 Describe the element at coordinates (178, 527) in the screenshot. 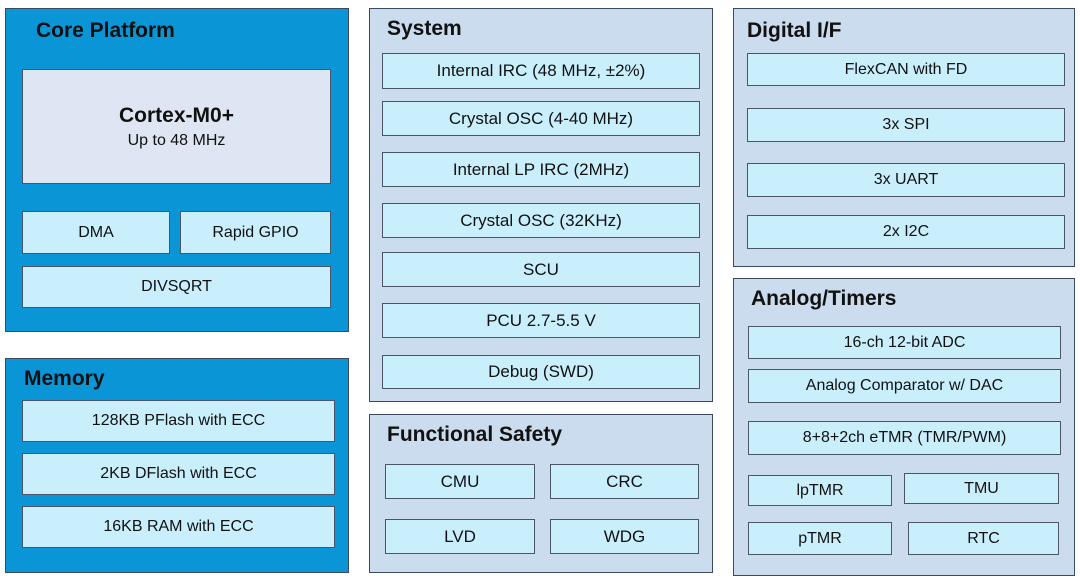

I see `memory-item: 16KB RAM with ECC` at that location.